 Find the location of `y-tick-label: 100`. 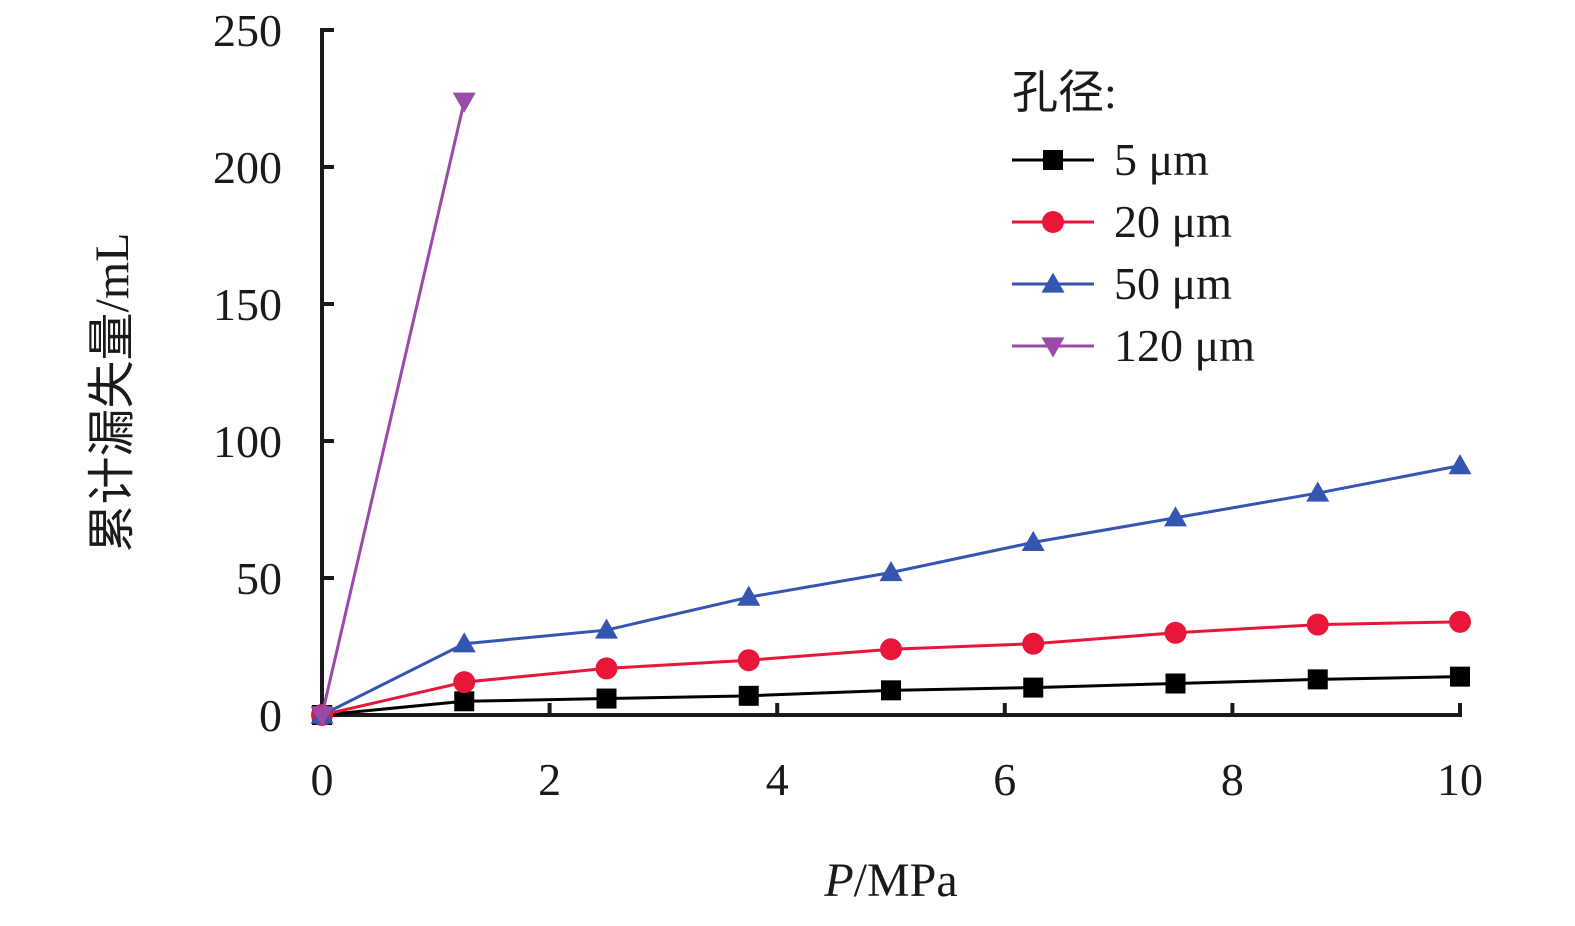

y-tick-label: 100 is located at coordinates (247, 441).